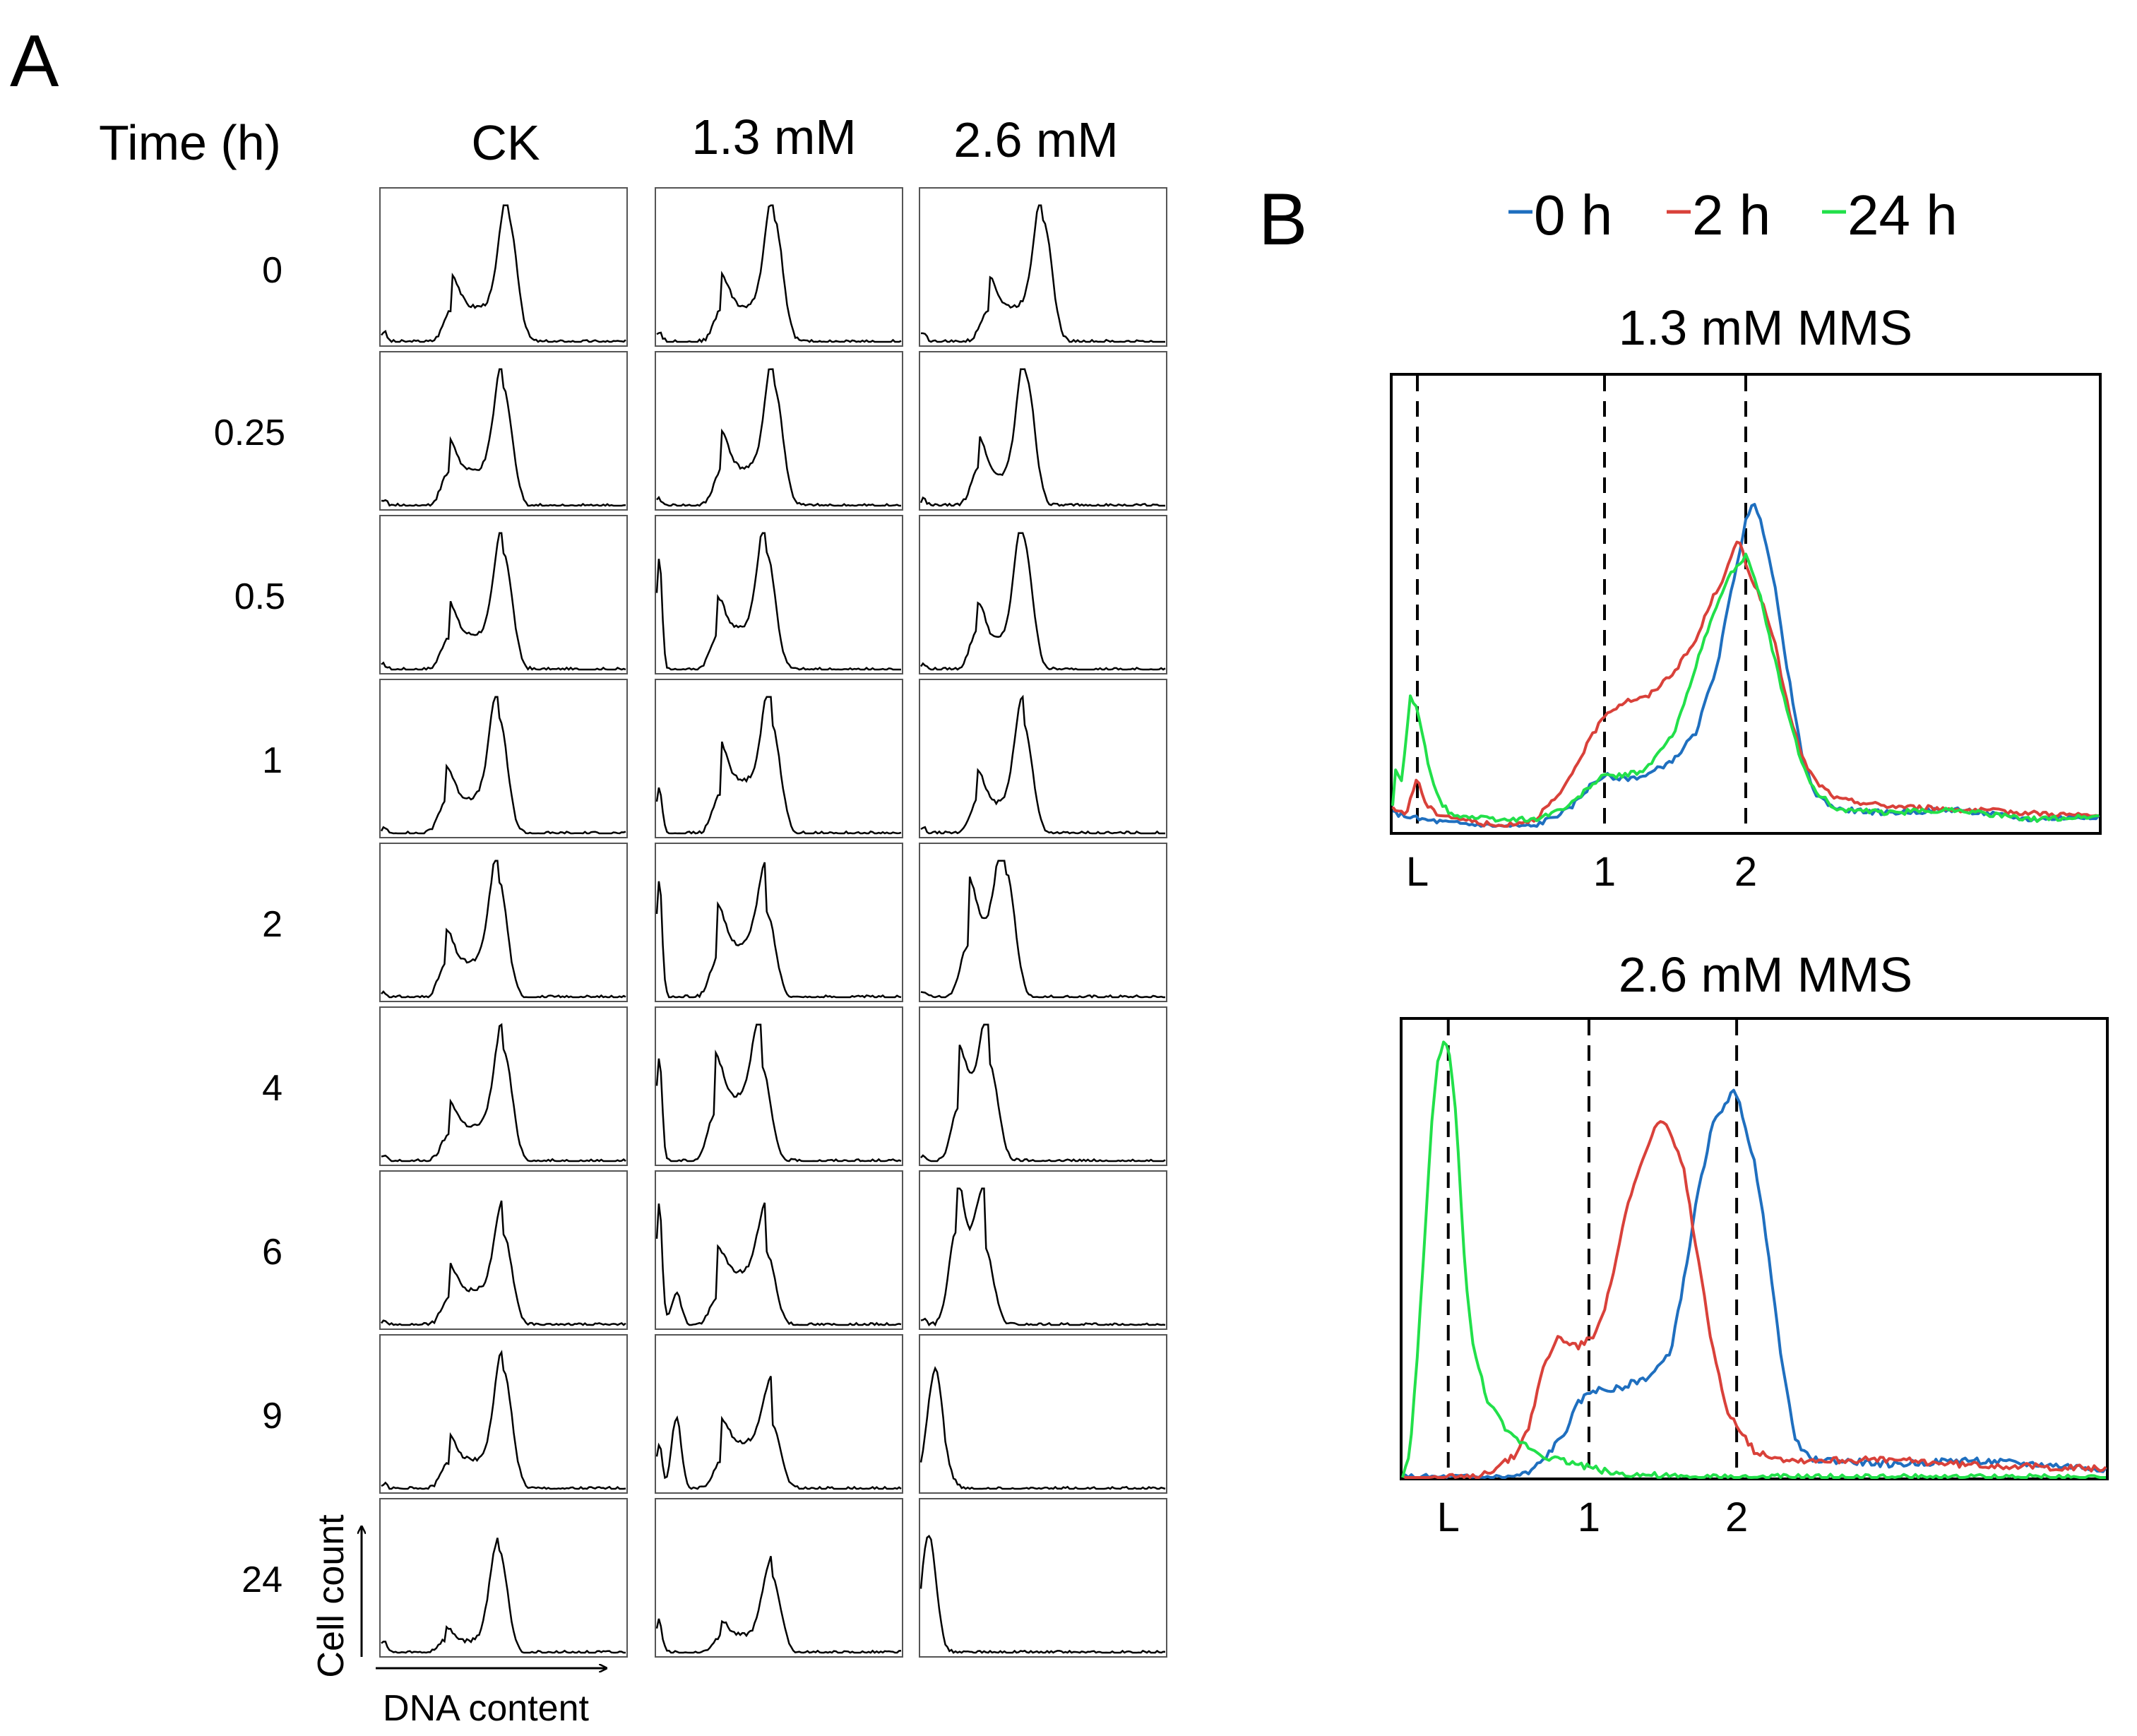 The height and width of the screenshot is (1736, 2137). I want to click on histogram-frame-2h-2.6mM, so click(1043, 923).